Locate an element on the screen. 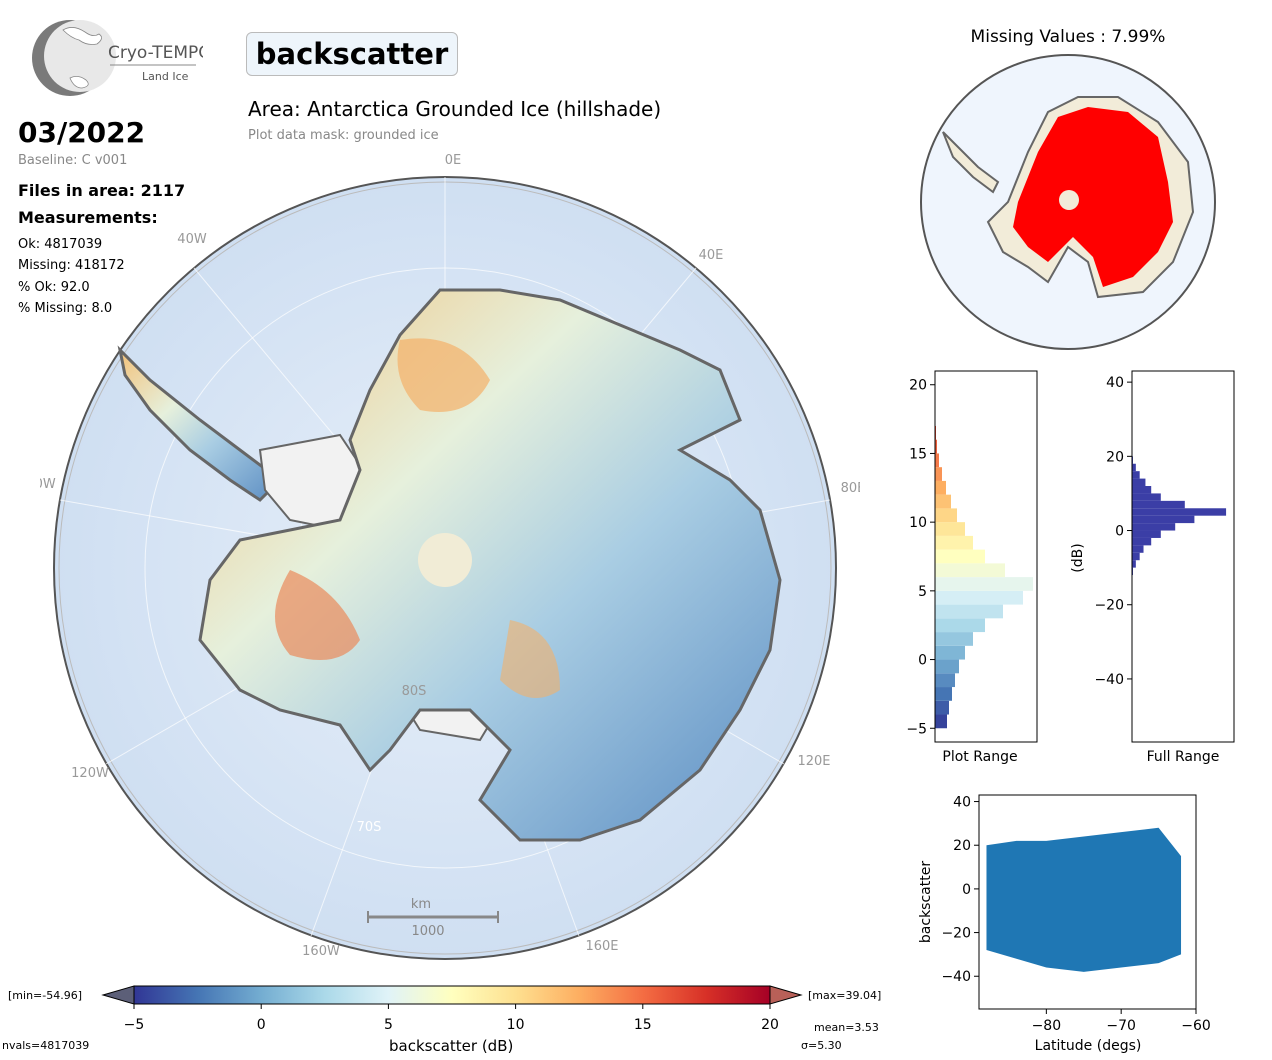 The height and width of the screenshot is (1060, 1272). scatter-ytick-label: −20 is located at coordinates (956, 934).